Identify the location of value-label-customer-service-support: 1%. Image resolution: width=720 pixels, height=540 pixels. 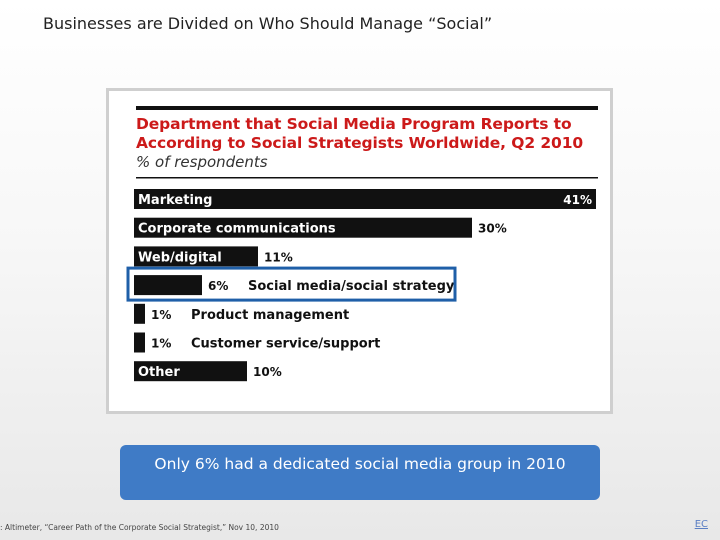
(161, 344).